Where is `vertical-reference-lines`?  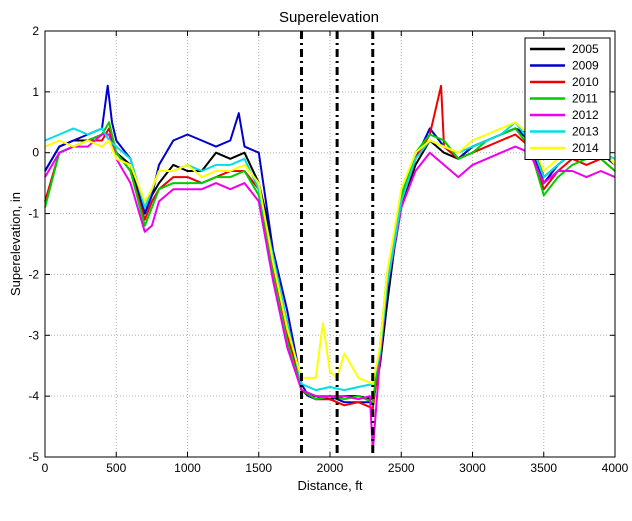
vertical-reference-lines is located at coordinates (337, 244).